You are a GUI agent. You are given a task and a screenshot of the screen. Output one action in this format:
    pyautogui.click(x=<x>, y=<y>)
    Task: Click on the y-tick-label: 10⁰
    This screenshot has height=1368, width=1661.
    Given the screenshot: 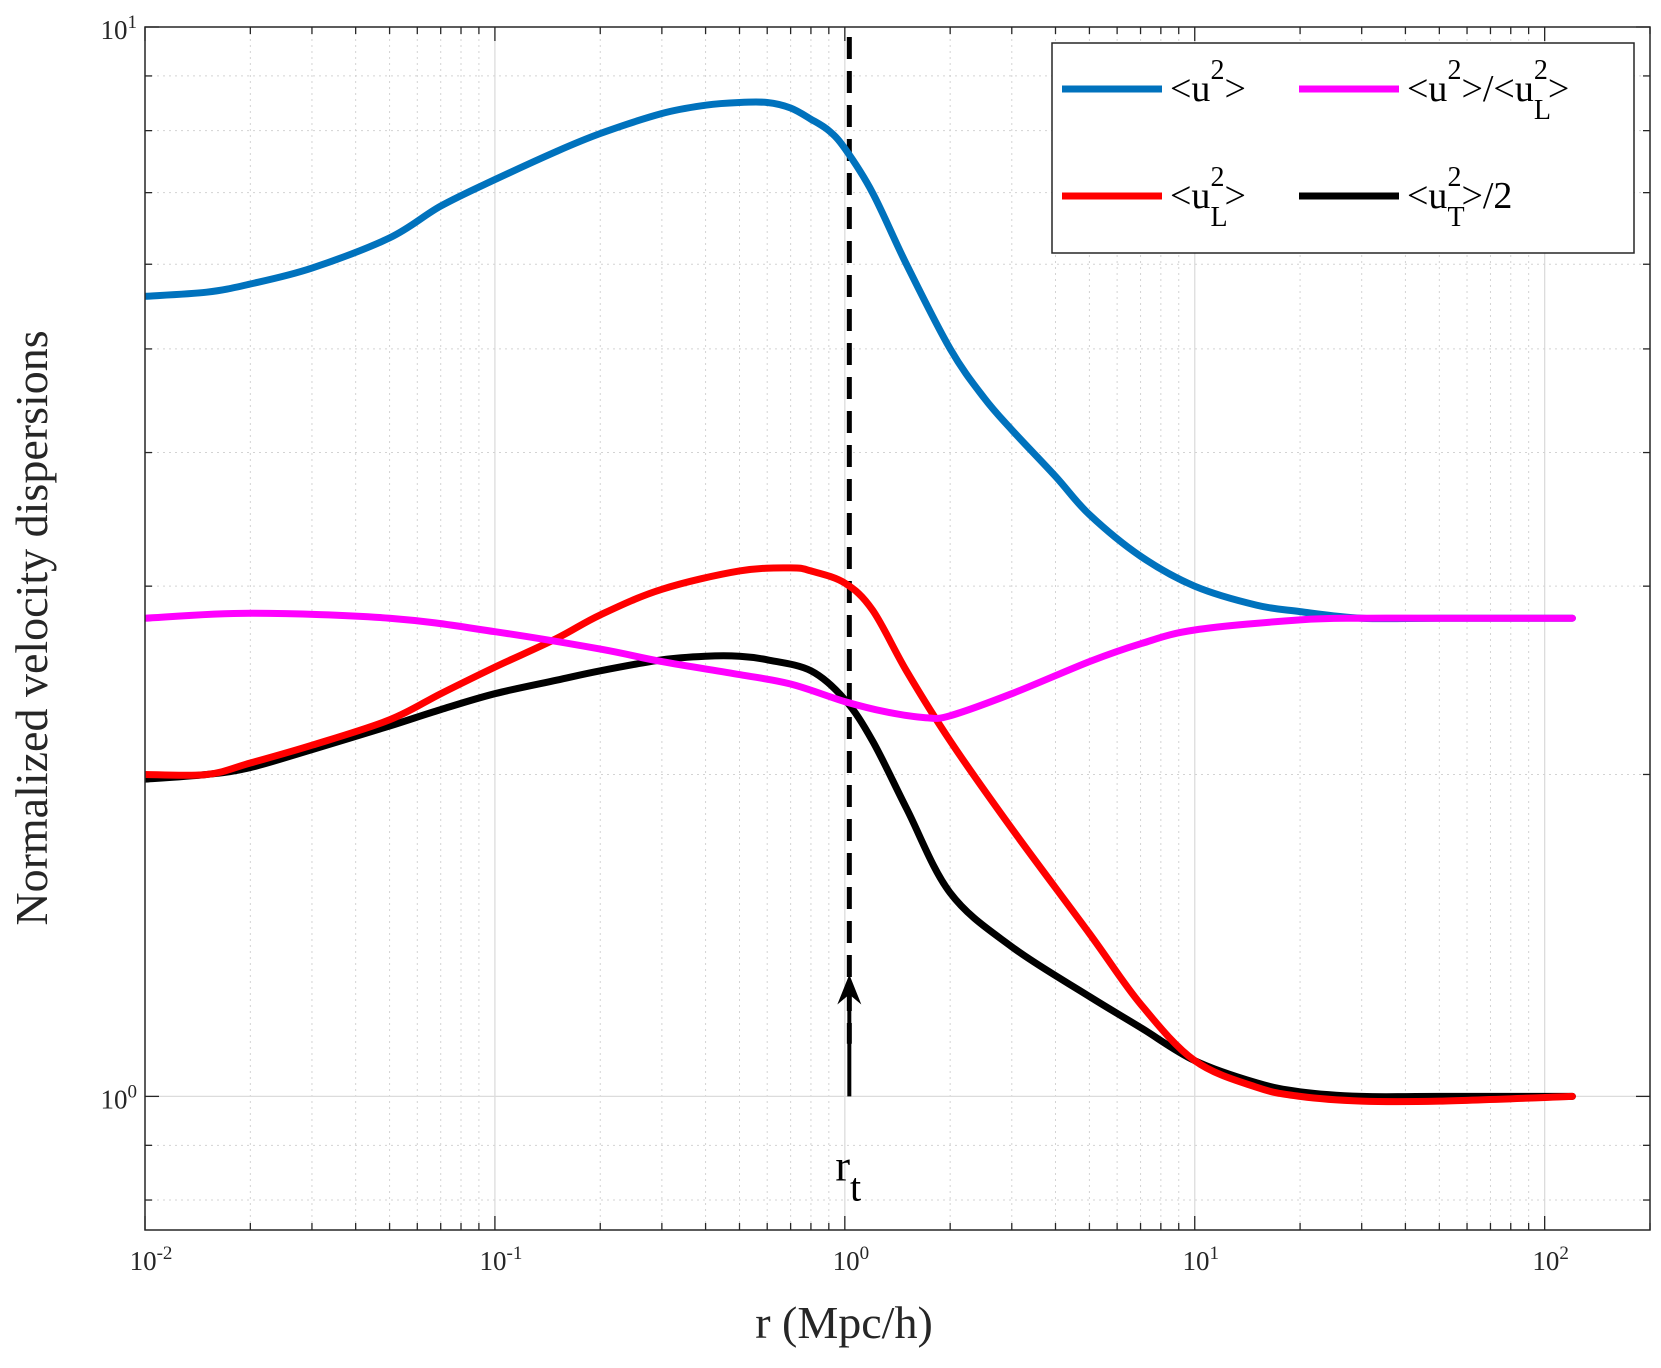 What is the action you would take?
    pyautogui.click(x=119, y=1097)
    